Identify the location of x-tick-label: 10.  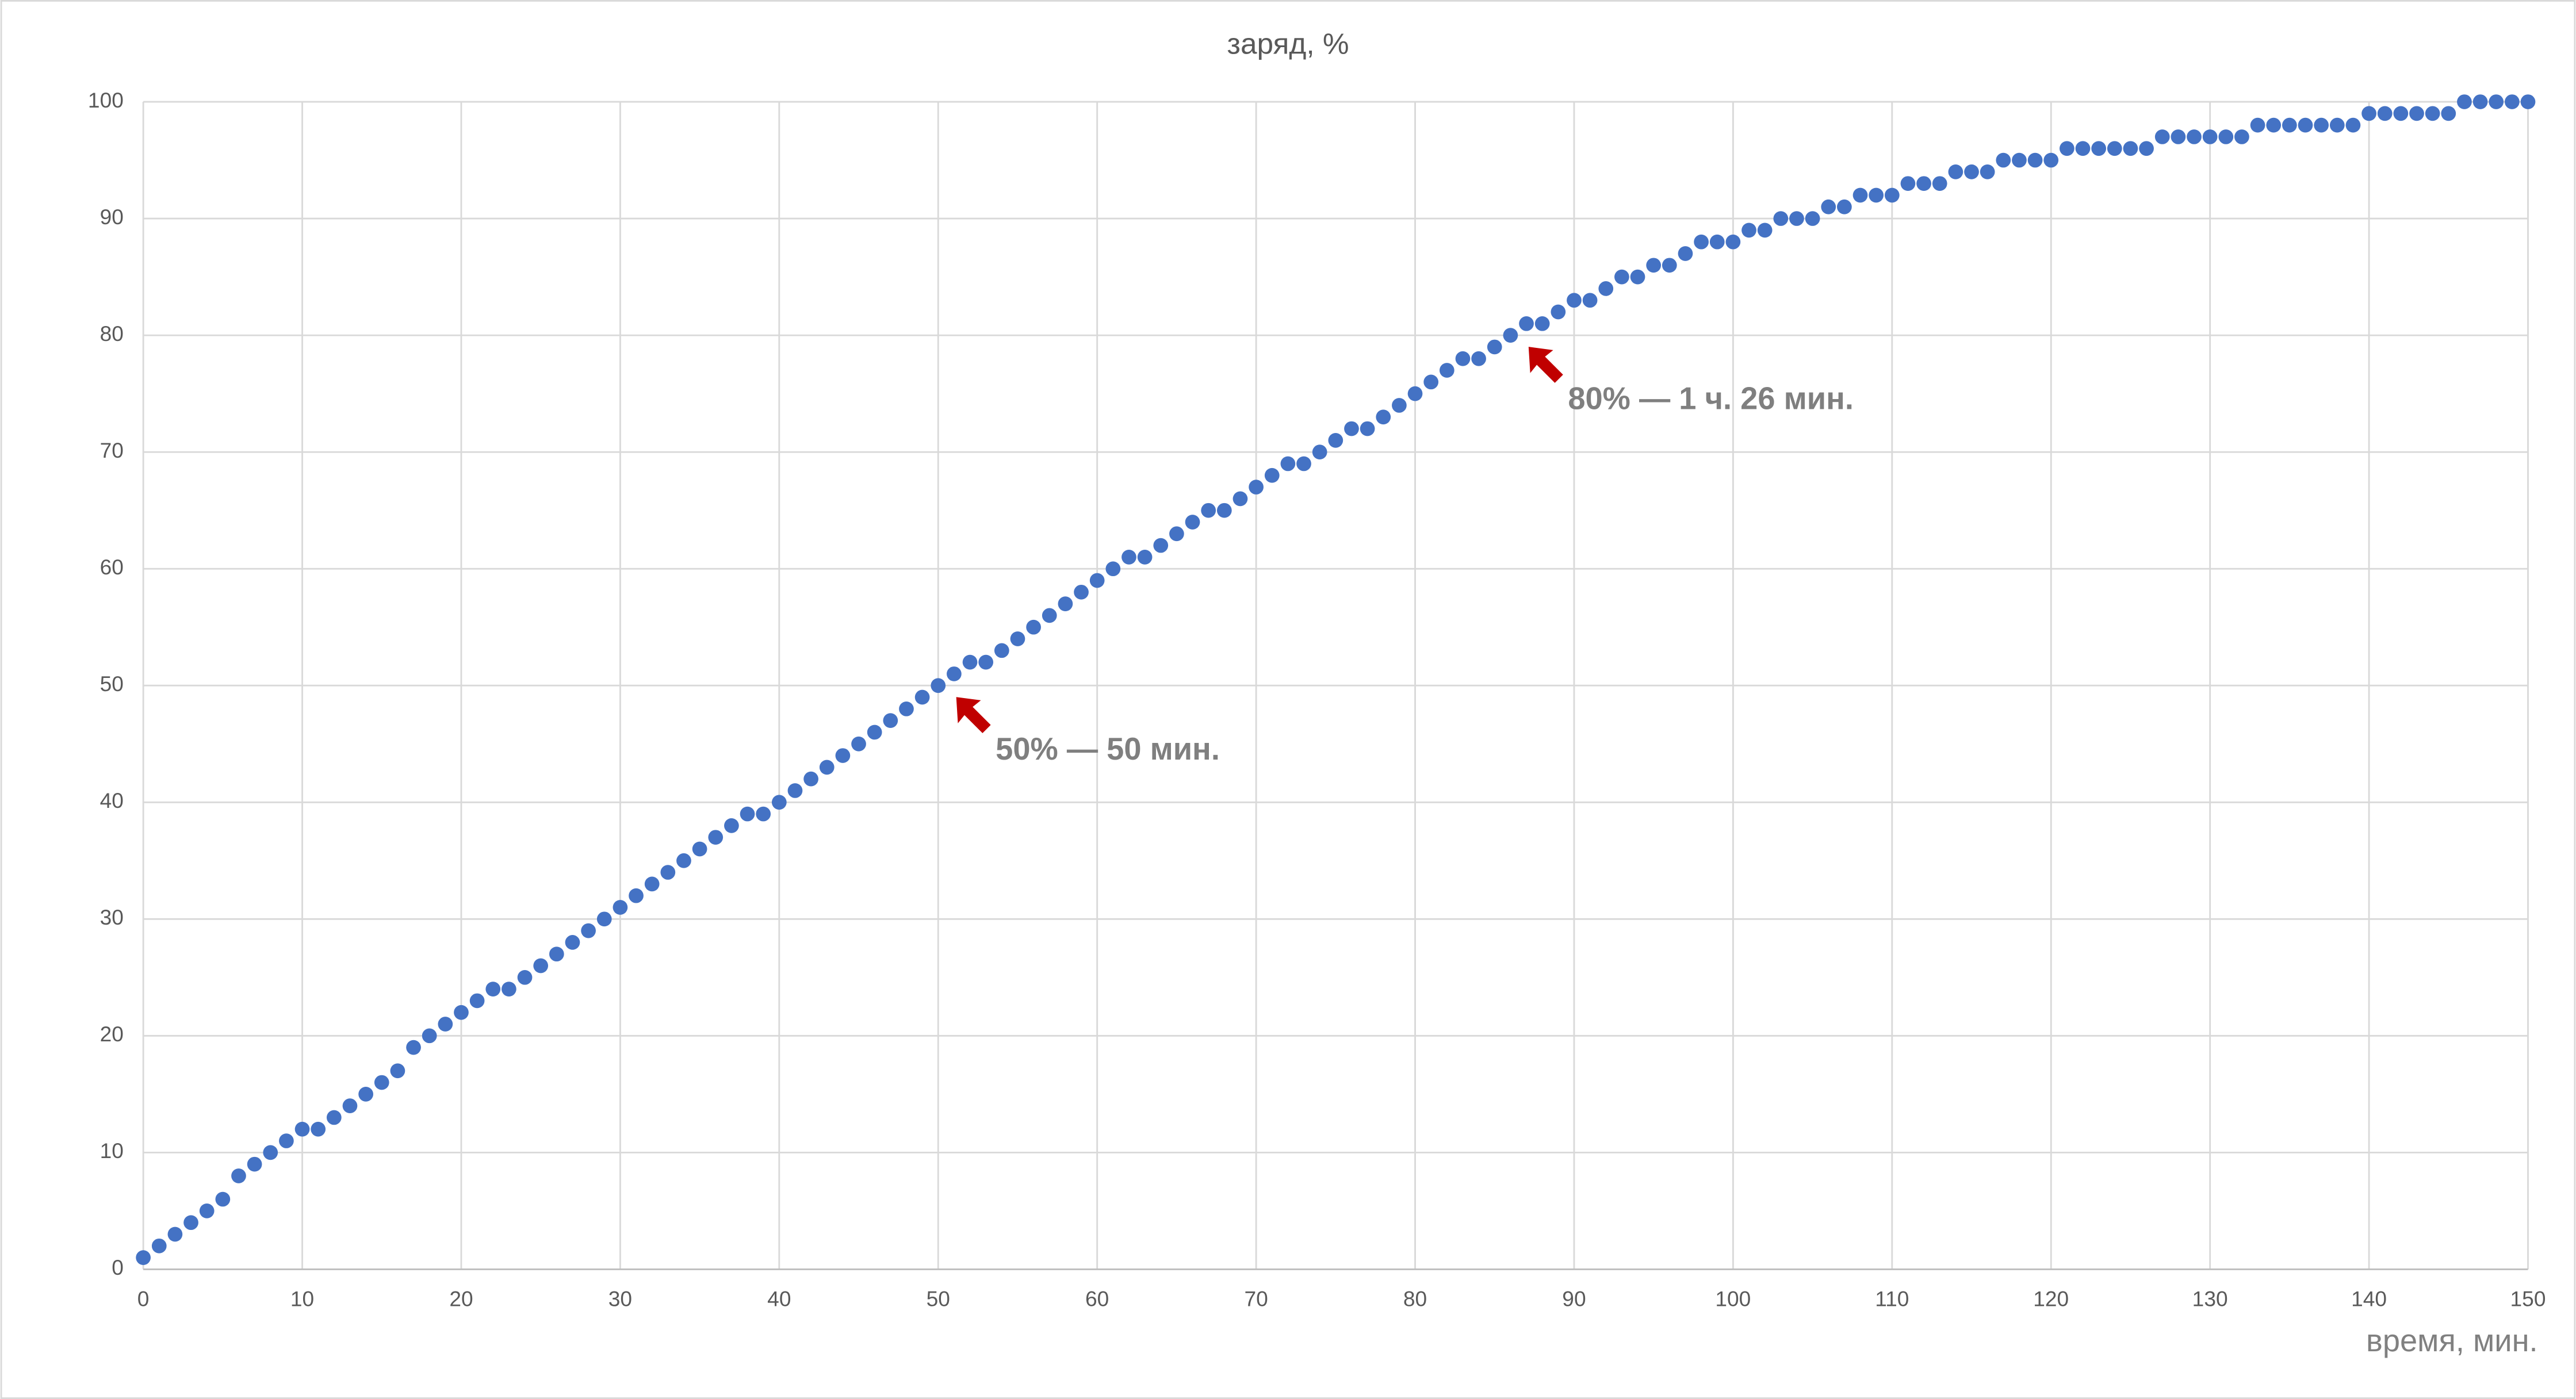
(302, 1298).